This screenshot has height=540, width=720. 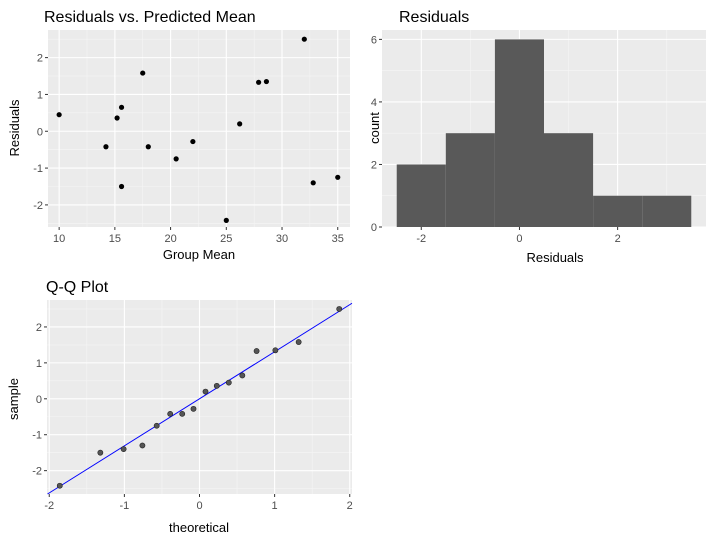 I want to click on x-tick-label: 10, so click(x=59, y=239).